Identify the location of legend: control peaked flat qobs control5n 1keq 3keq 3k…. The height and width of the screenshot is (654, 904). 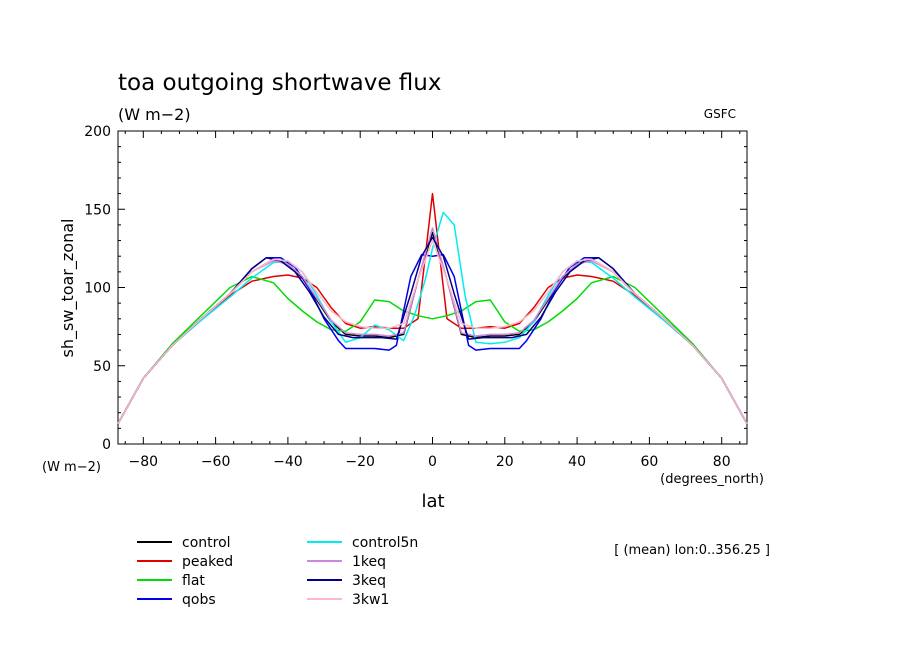
(277, 571).